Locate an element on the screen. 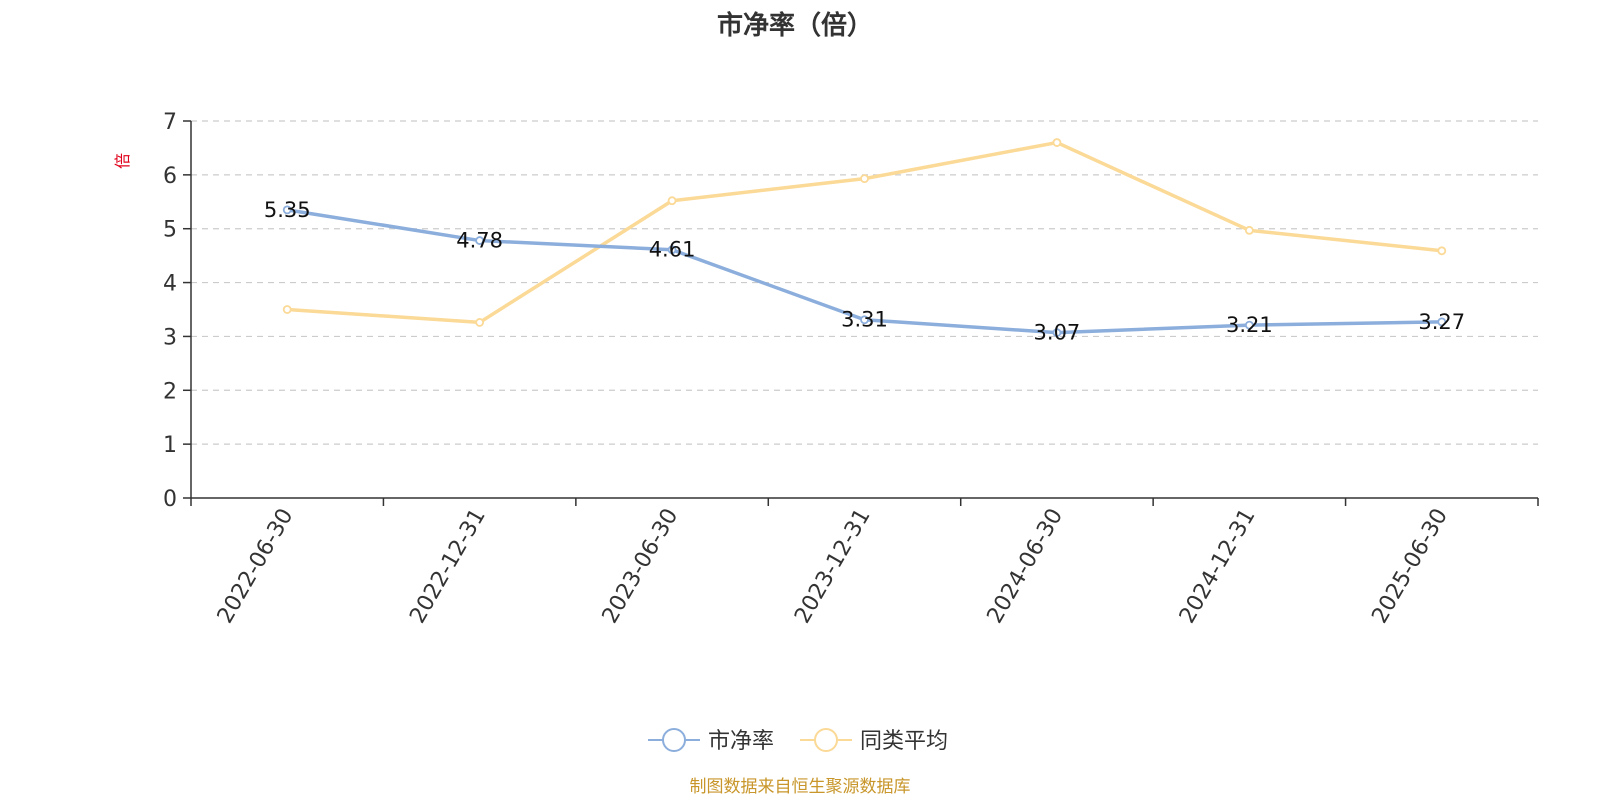  y-axis-unit-label: 倍 is located at coordinates (122, 161).